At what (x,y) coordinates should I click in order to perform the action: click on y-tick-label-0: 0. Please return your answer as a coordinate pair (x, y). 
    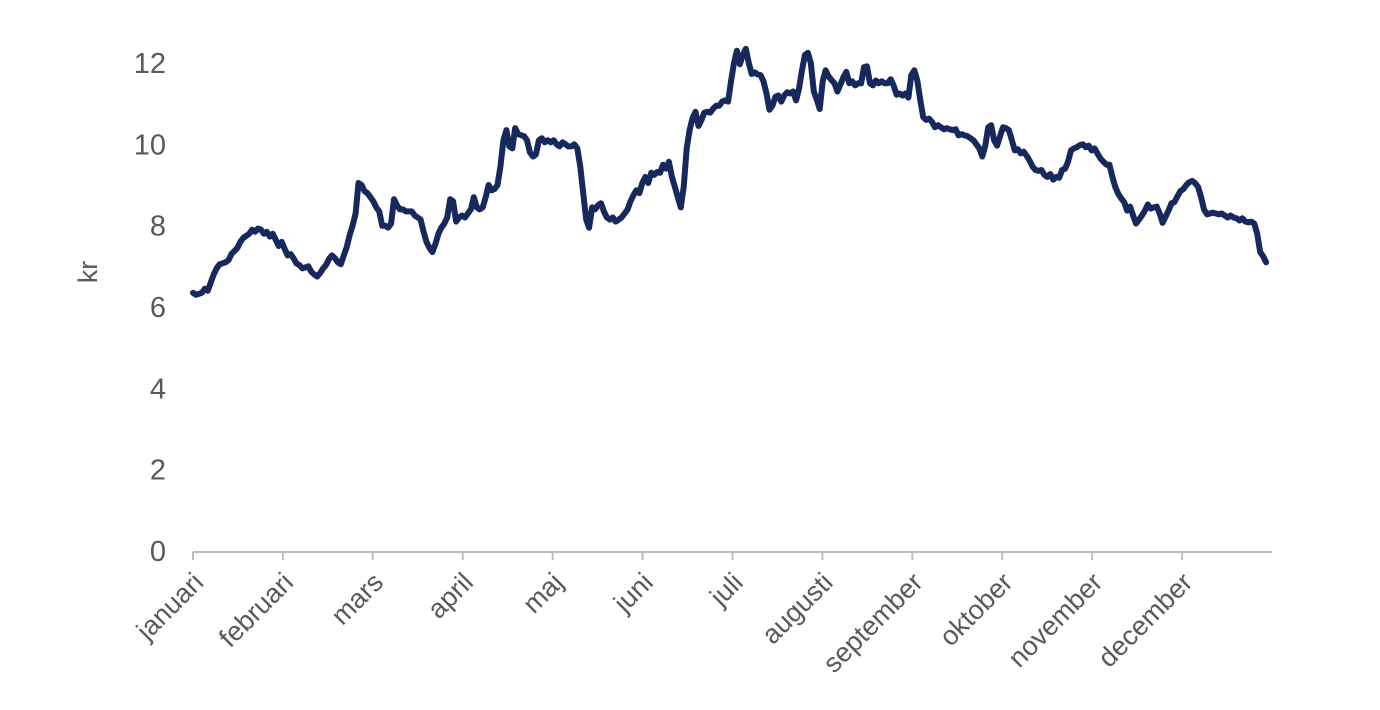
    Looking at the image, I should click on (158, 552).